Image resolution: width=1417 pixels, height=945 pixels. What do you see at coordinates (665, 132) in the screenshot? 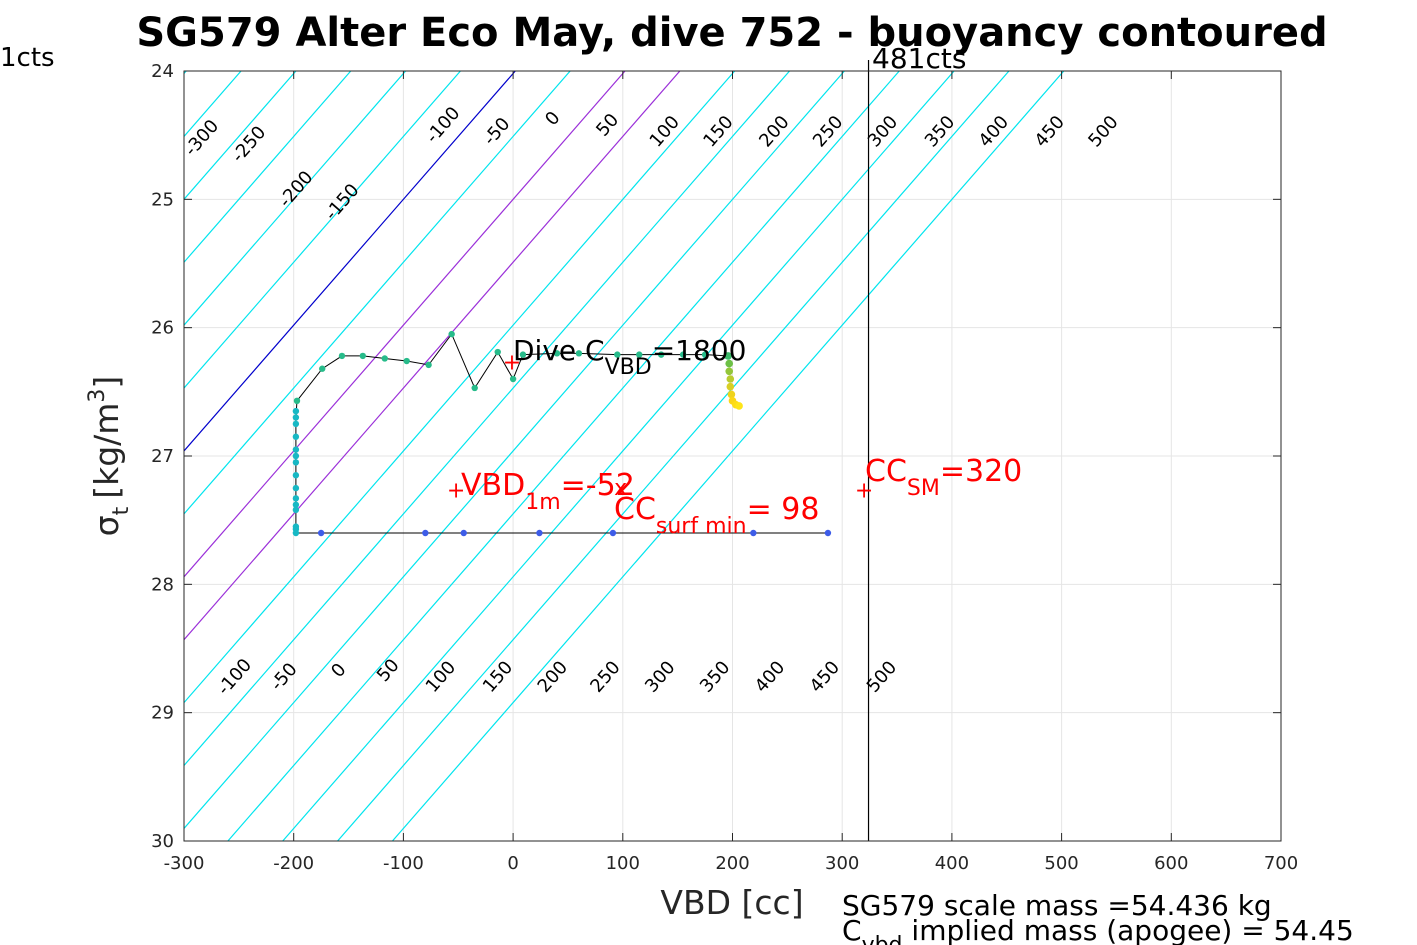
I see `contour-label-top-100: 100` at bounding box center [665, 132].